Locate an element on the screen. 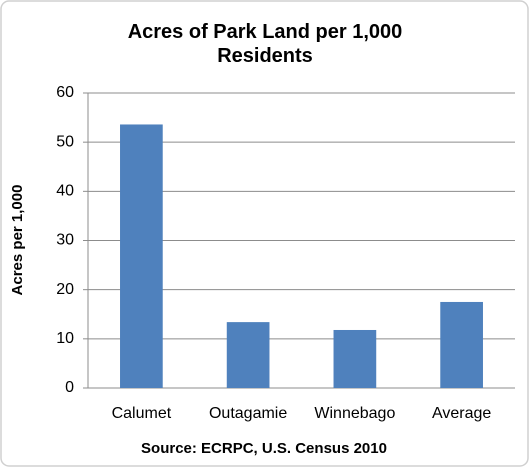 The width and height of the screenshot is (530, 468). y-tick-label: 50 is located at coordinates (65, 141).